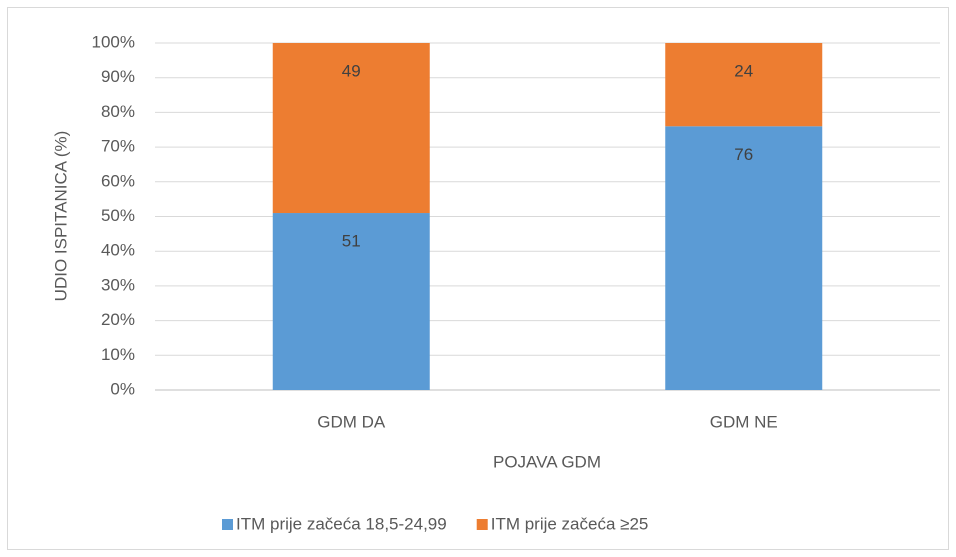 Image resolution: width=956 pixels, height=557 pixels. I want to click on y-tick-label: 40%, so click(118, 250).